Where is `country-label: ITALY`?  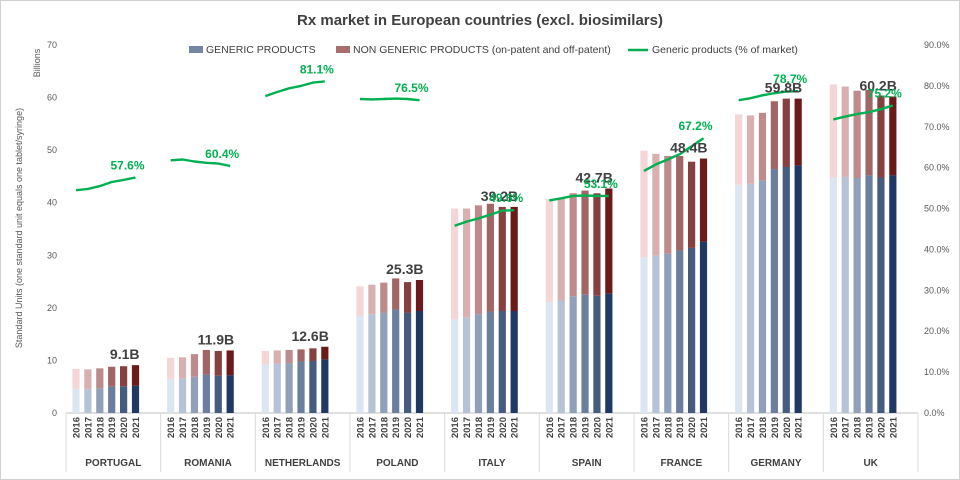 country-label: ITALY is located at coordinates (492, 463).